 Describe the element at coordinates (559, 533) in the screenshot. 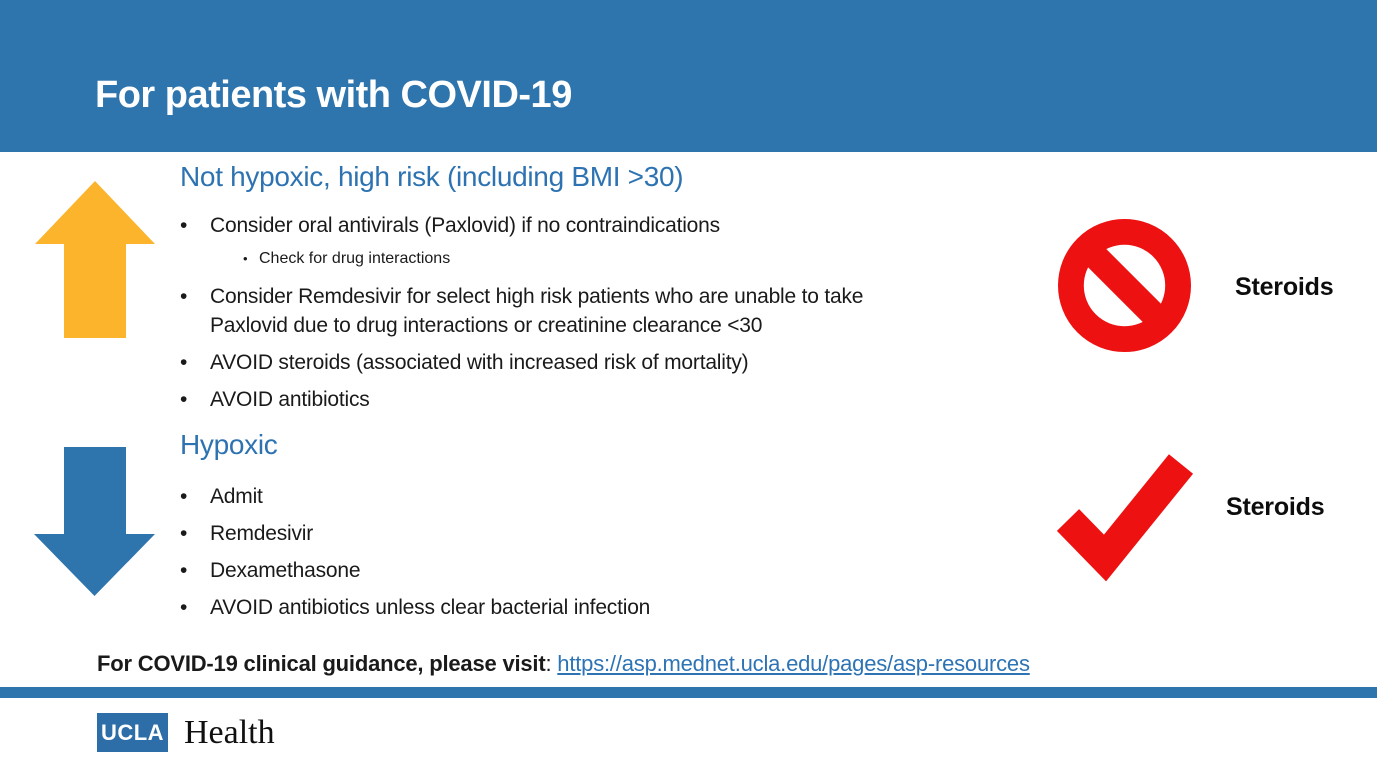

I see `list-item: Remdesivir` at that location.